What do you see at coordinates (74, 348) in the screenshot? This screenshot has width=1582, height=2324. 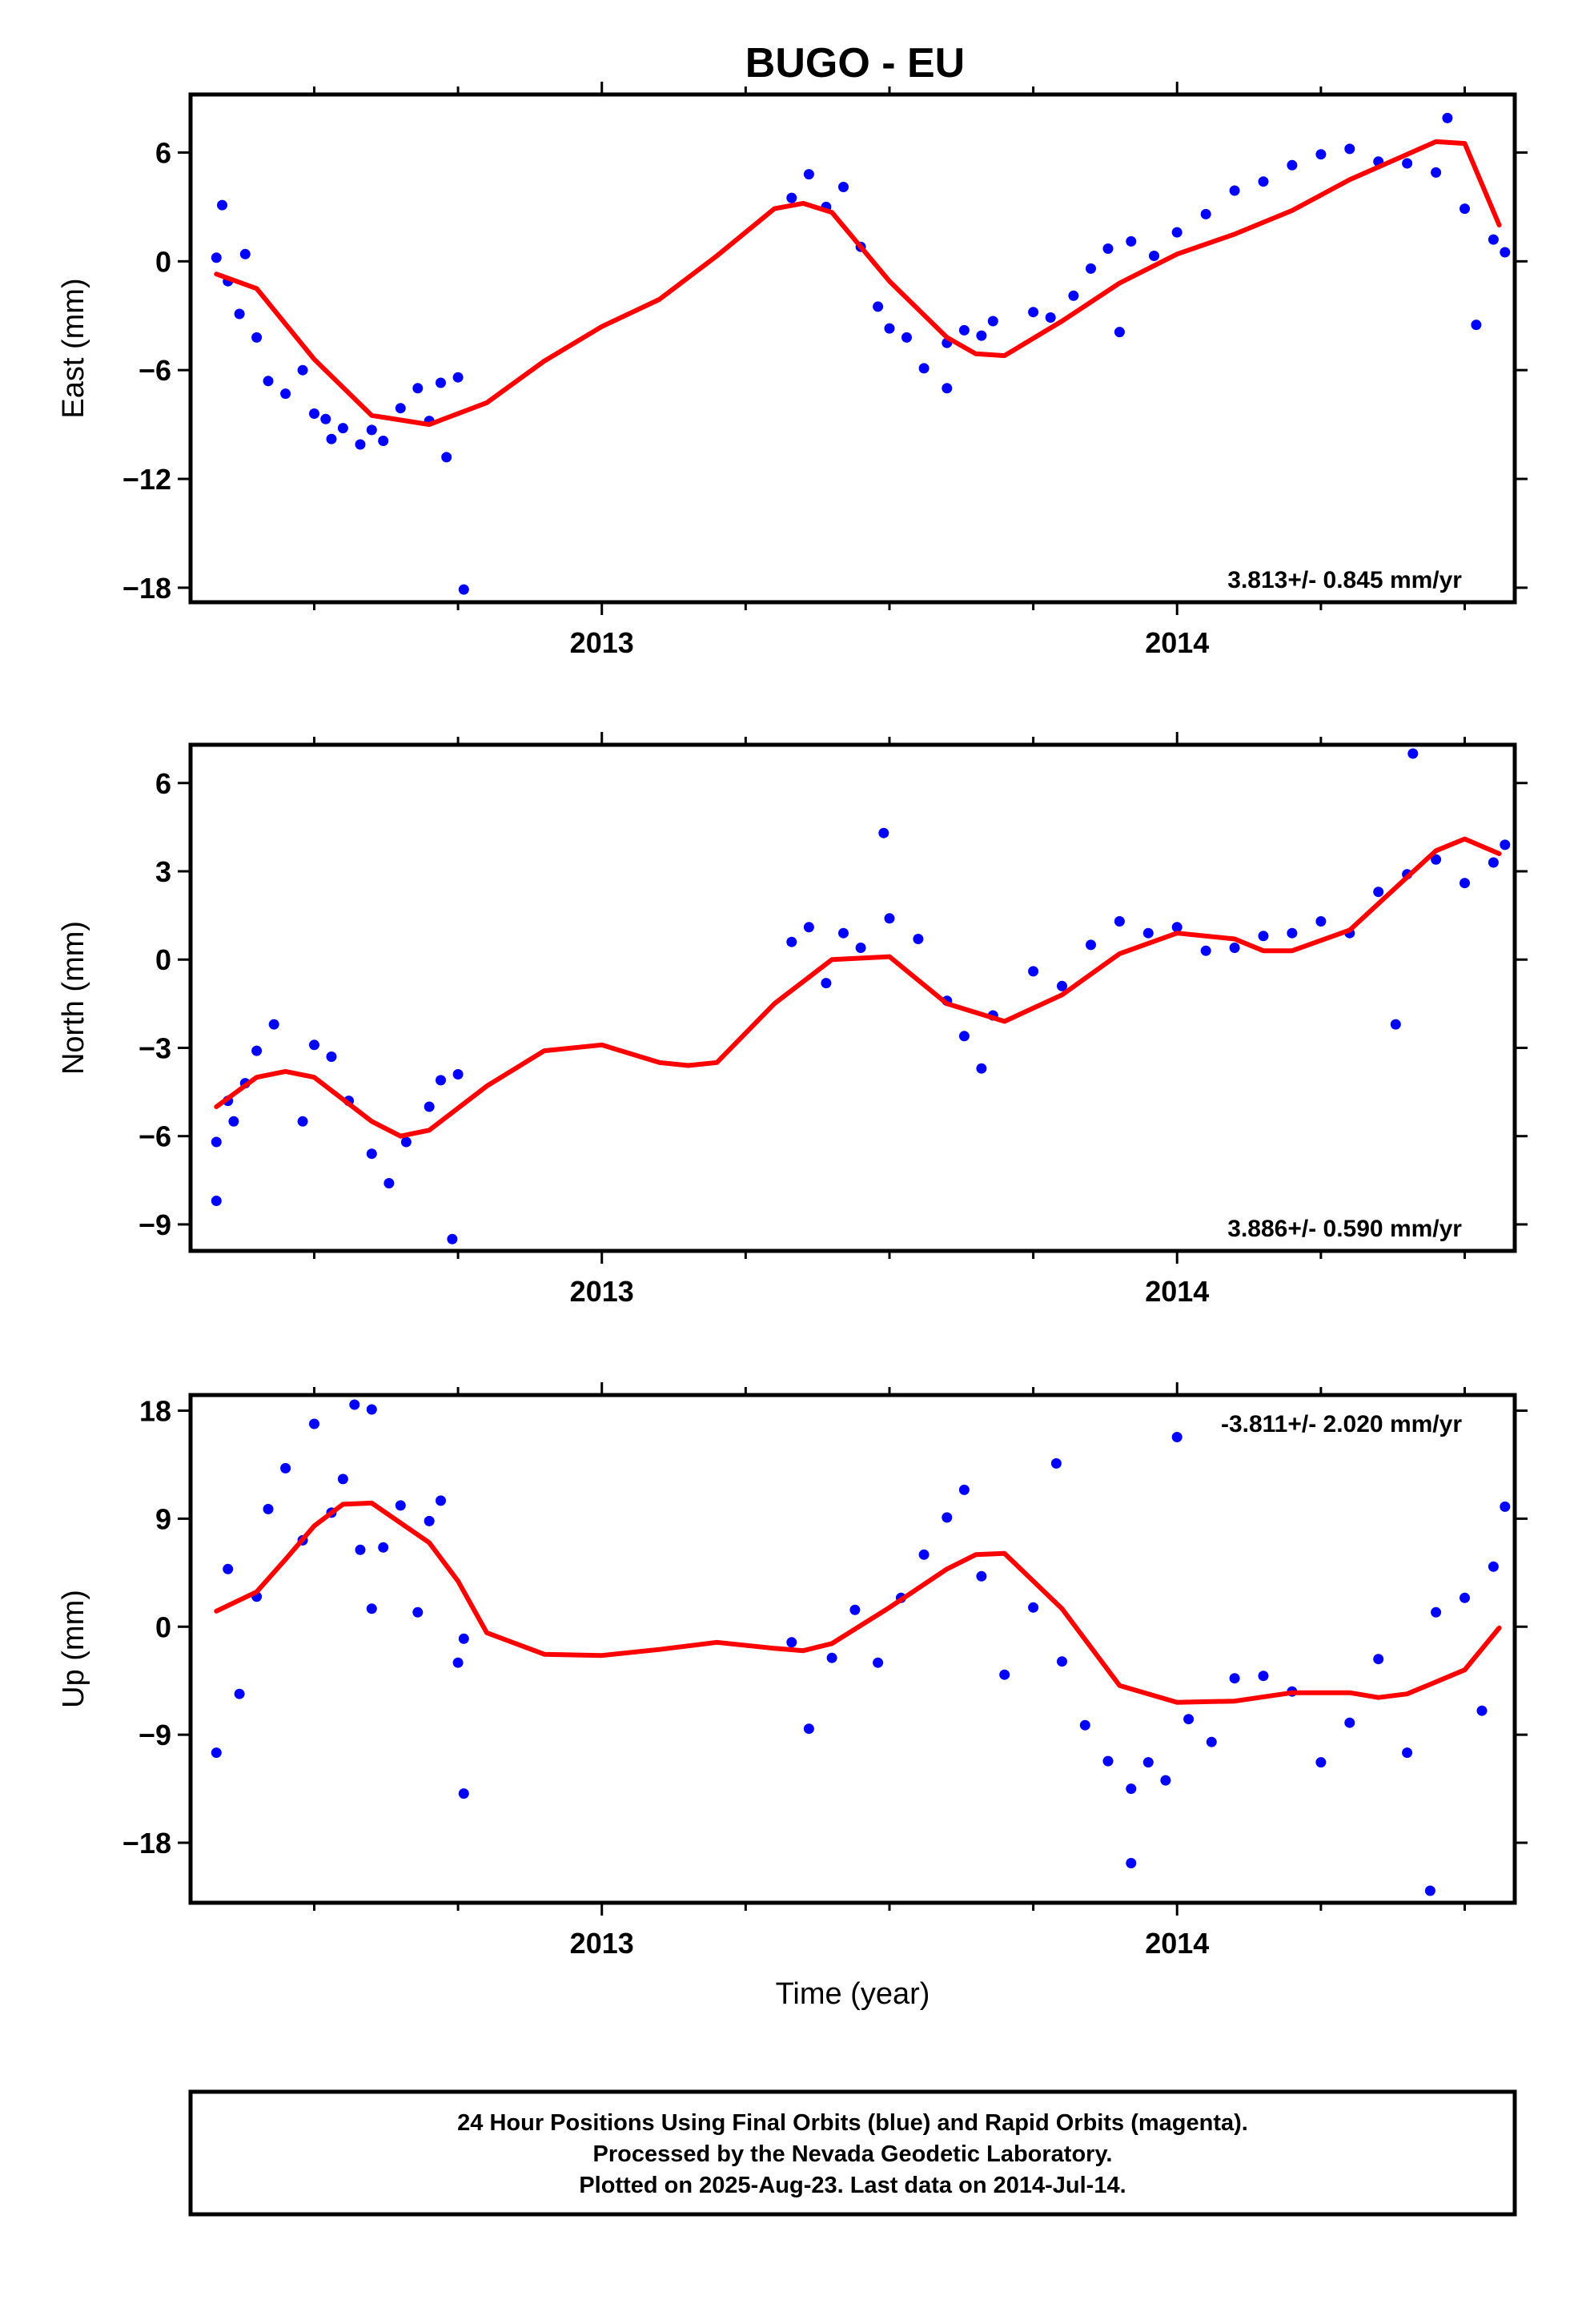 I see `y-axis-label: East (mm)` at bounding box center [74, 348].